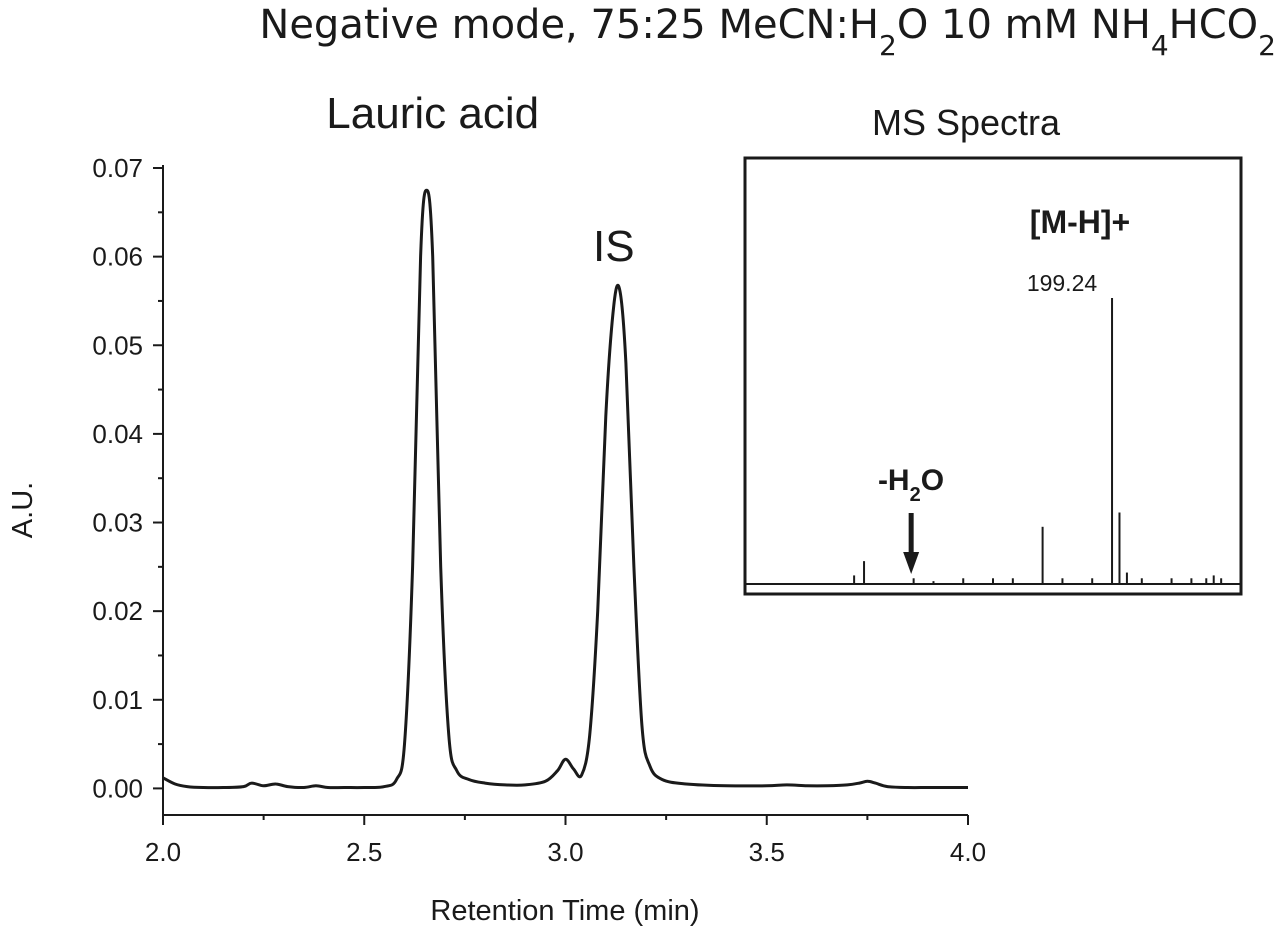  What do you see at coordinates (1062, 283) in the screenshot?
I see `peak-mz-label: 199.24` at bounding box center [1062, 283].